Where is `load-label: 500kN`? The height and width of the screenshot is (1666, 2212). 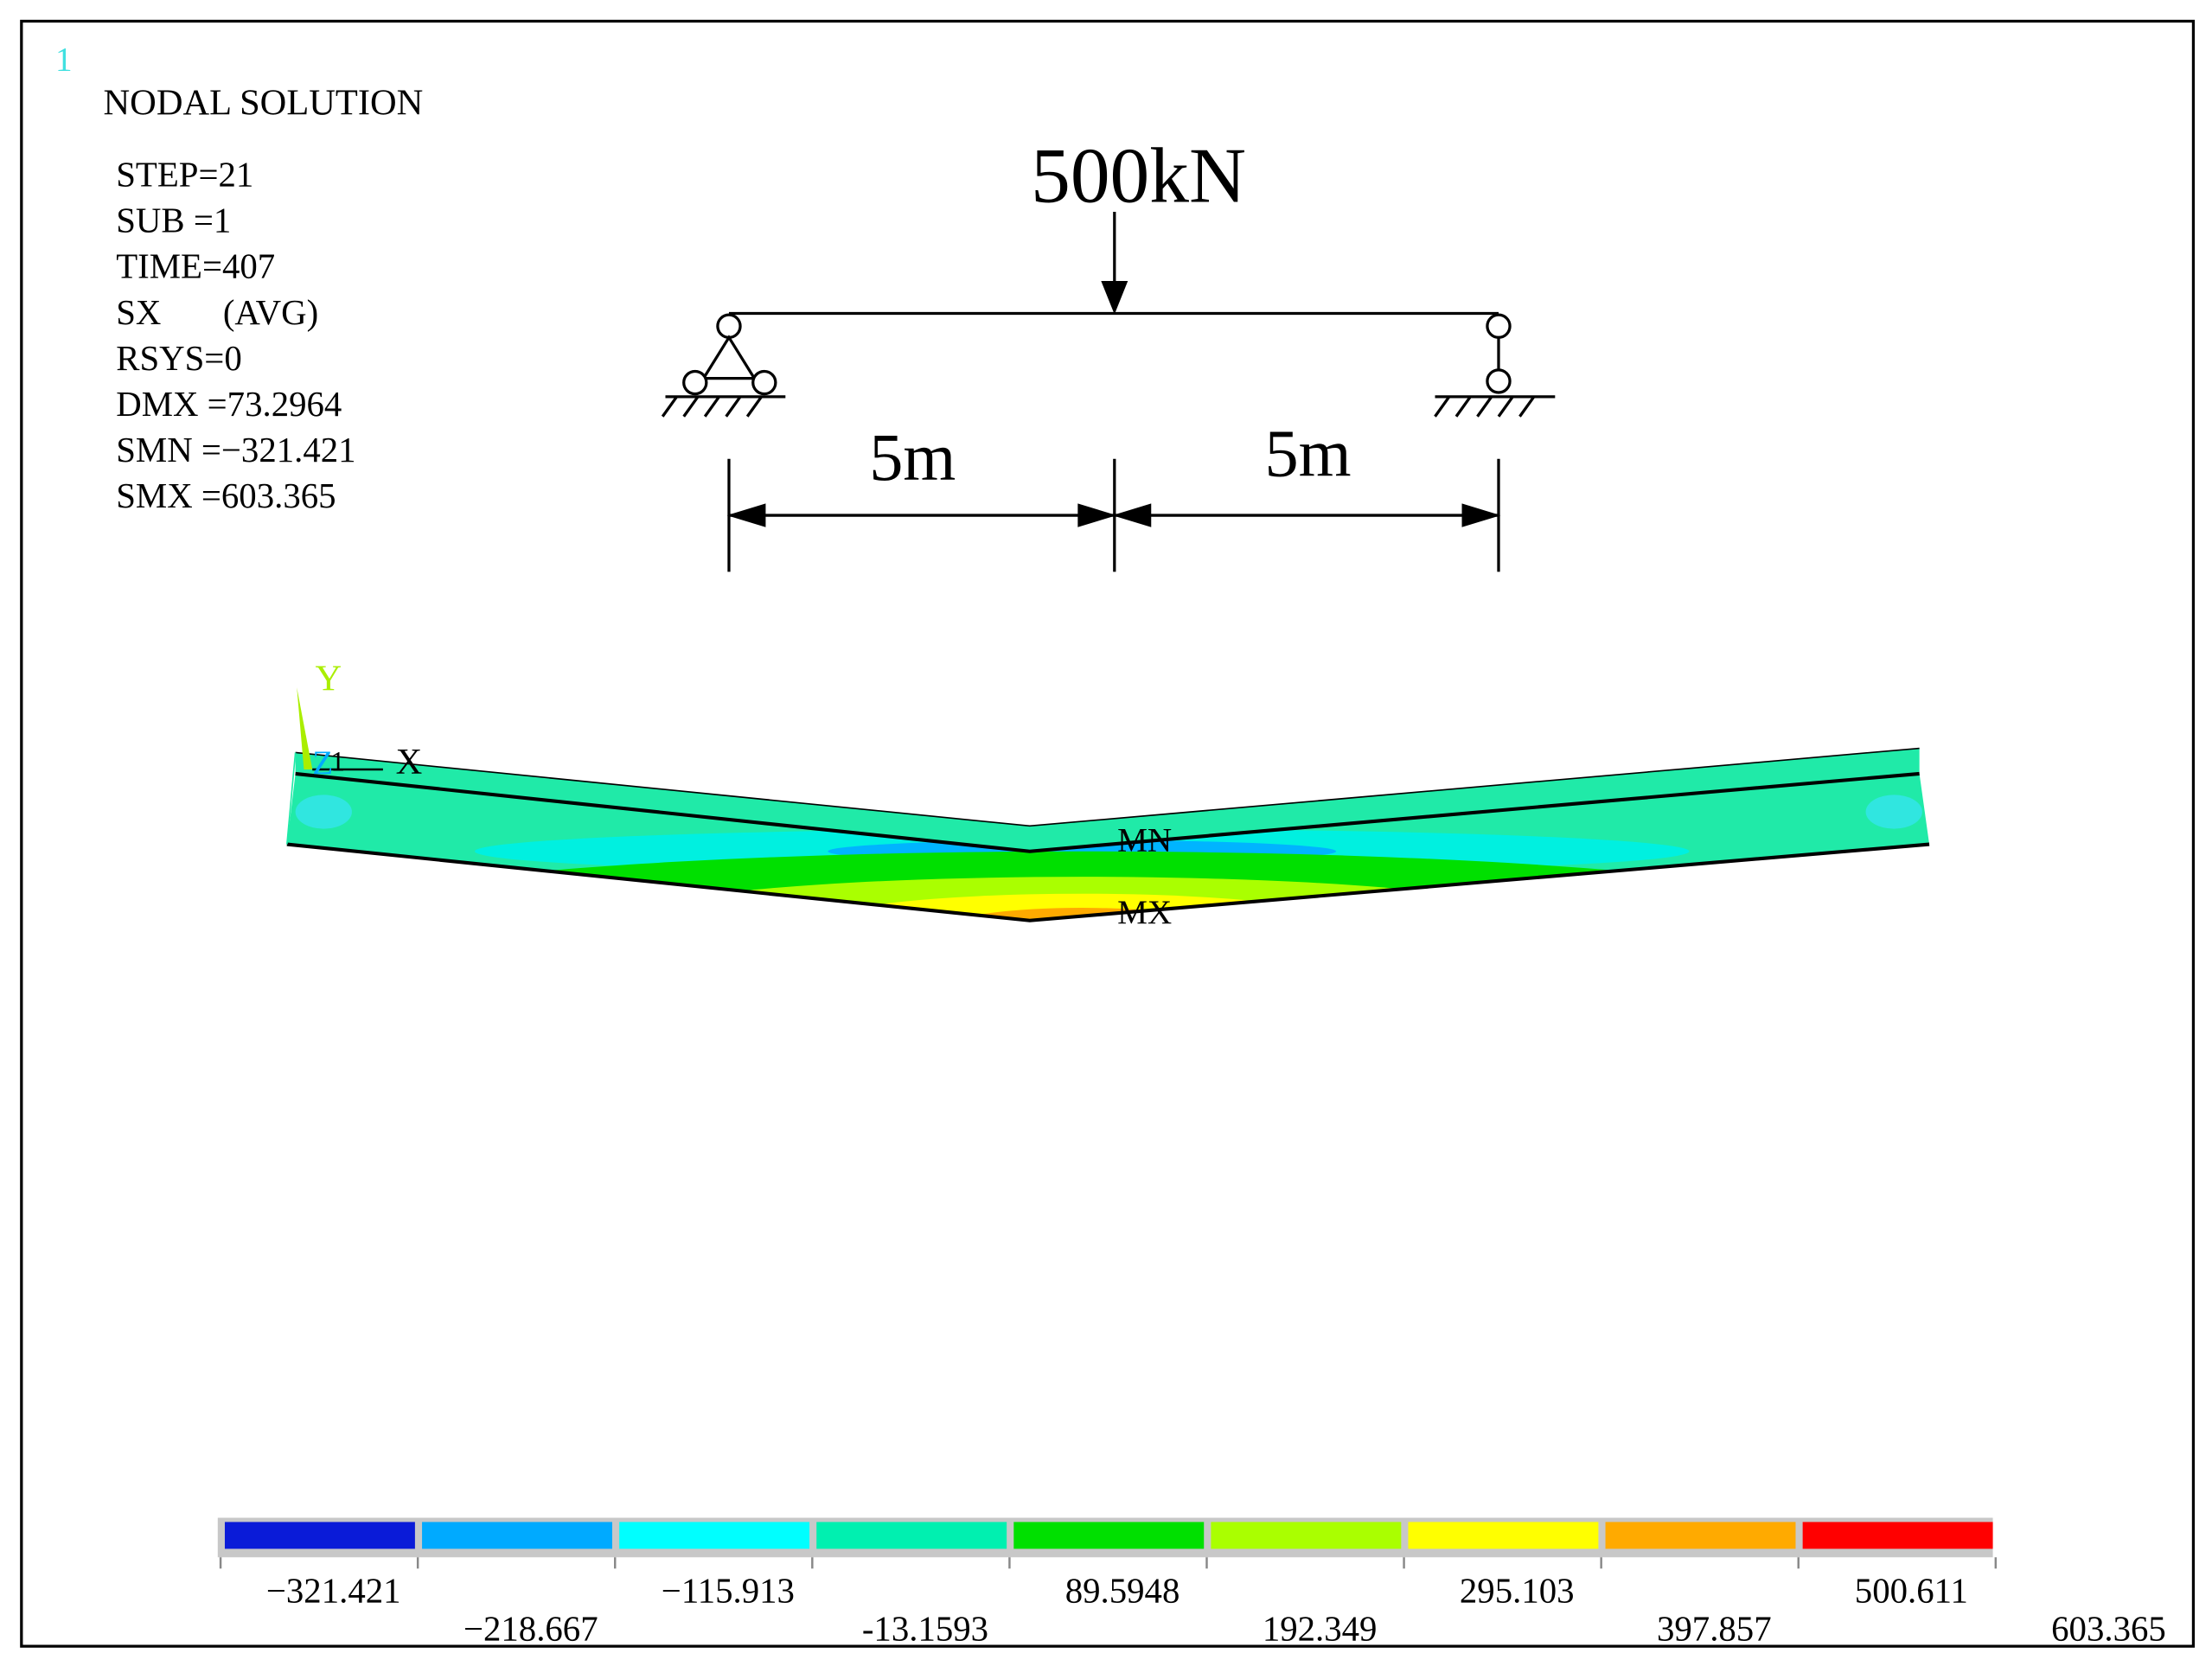 load-label: 500kN is located at coordinates (1138, 176).